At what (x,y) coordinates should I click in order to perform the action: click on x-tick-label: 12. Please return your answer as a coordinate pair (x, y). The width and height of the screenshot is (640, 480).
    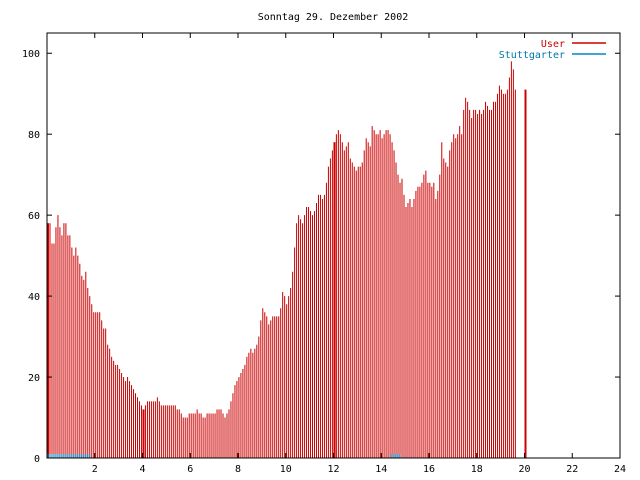
    Looking at the image, I should click on (333, 469).